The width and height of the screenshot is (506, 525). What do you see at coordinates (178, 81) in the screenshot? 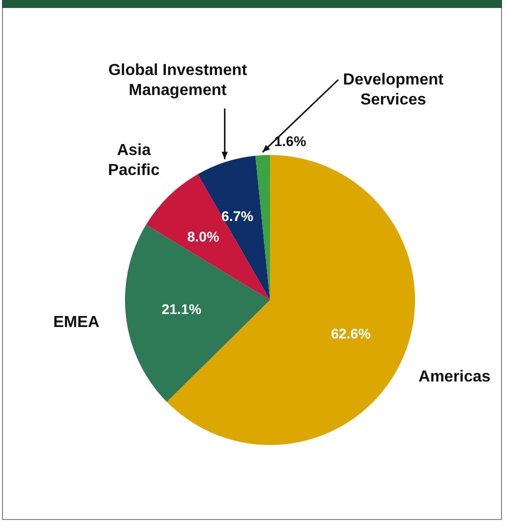
I see `slice-label: Global Investment Management` at bounding box center [178, 81].